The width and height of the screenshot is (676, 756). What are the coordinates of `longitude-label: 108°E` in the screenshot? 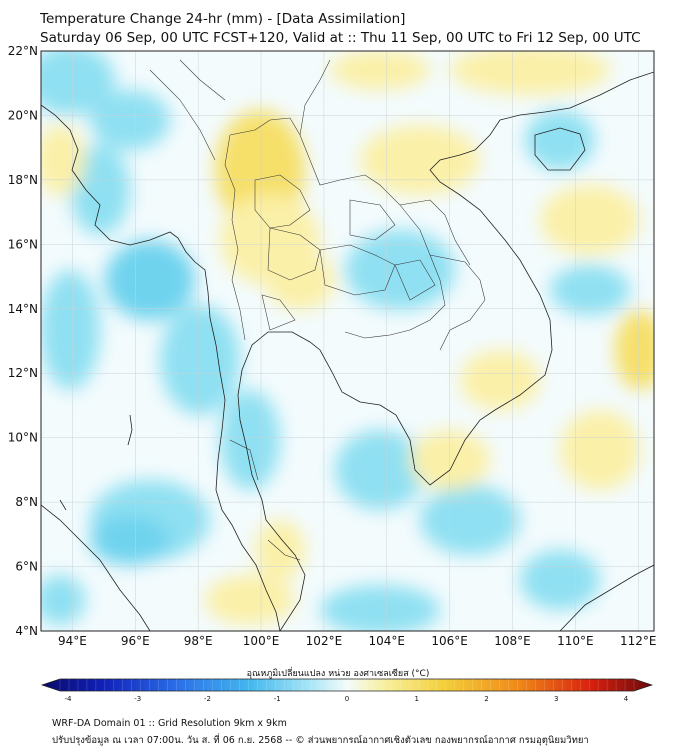 It's located at (512, 641).